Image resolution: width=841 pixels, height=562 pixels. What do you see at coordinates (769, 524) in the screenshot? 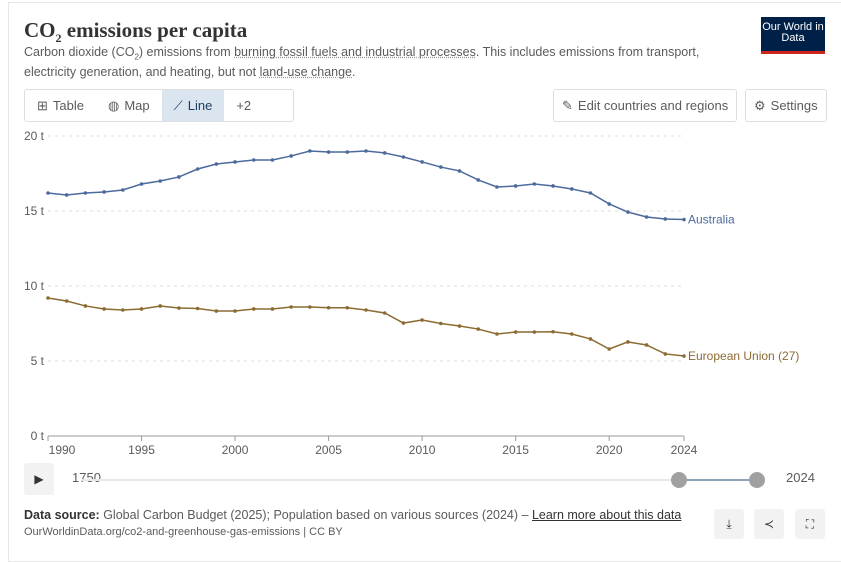
I see `share-button: ≺` at bounding box center [769, 524].